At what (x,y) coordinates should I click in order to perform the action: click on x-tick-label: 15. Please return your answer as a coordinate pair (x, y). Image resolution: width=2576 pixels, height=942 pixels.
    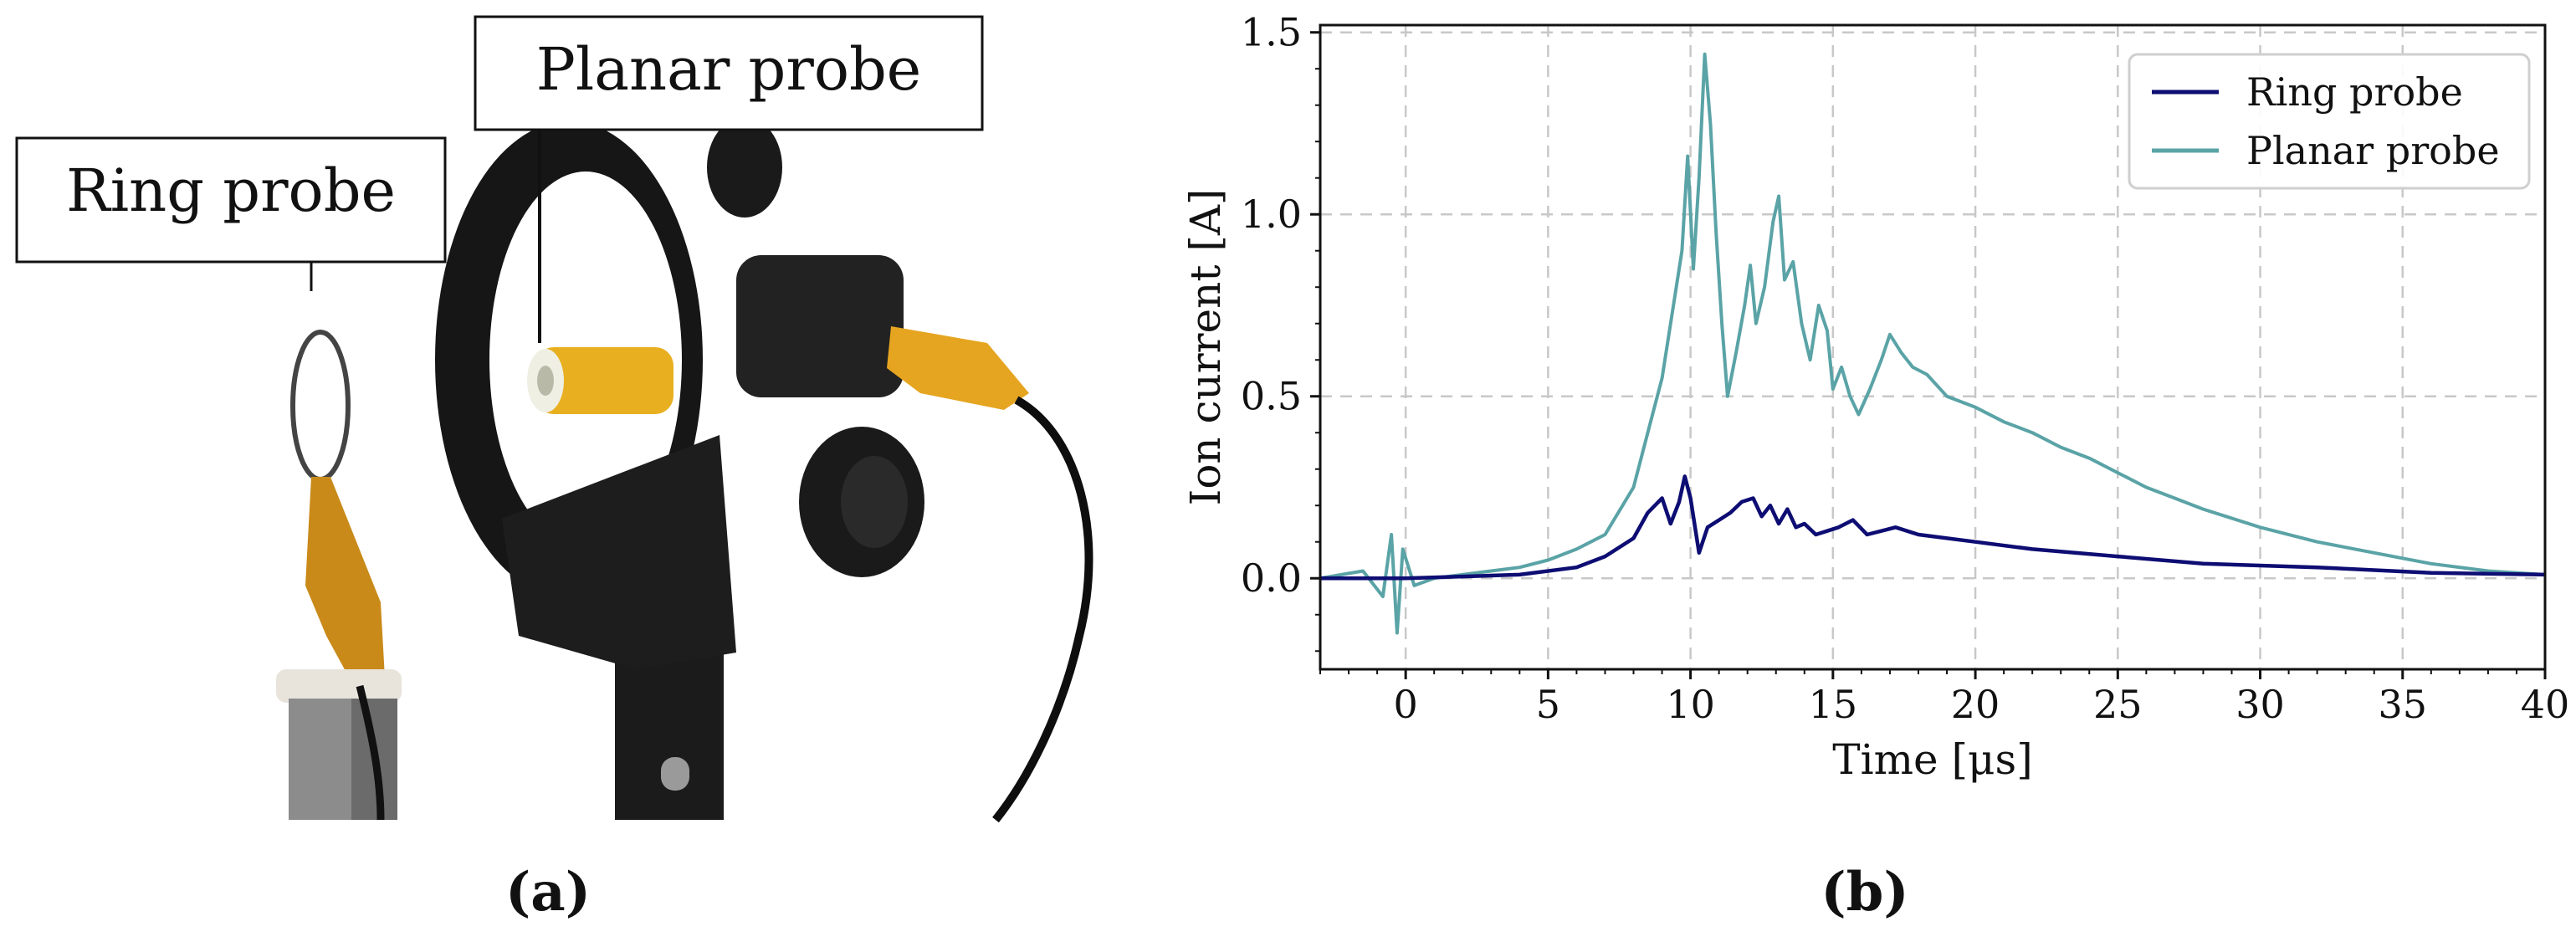
    Looking at the image, I should click on (1834, 704).